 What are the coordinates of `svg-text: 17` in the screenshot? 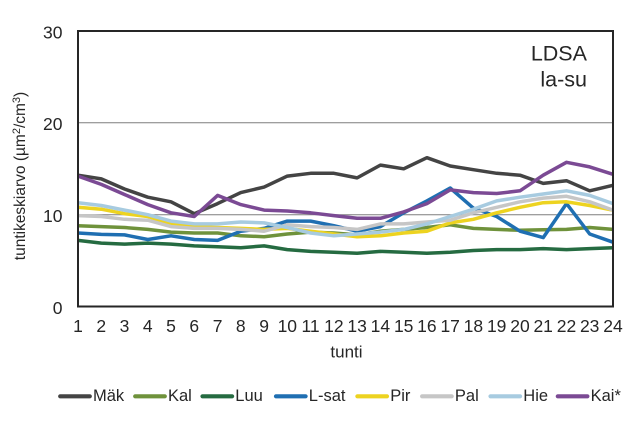 It's located at (449, 326).